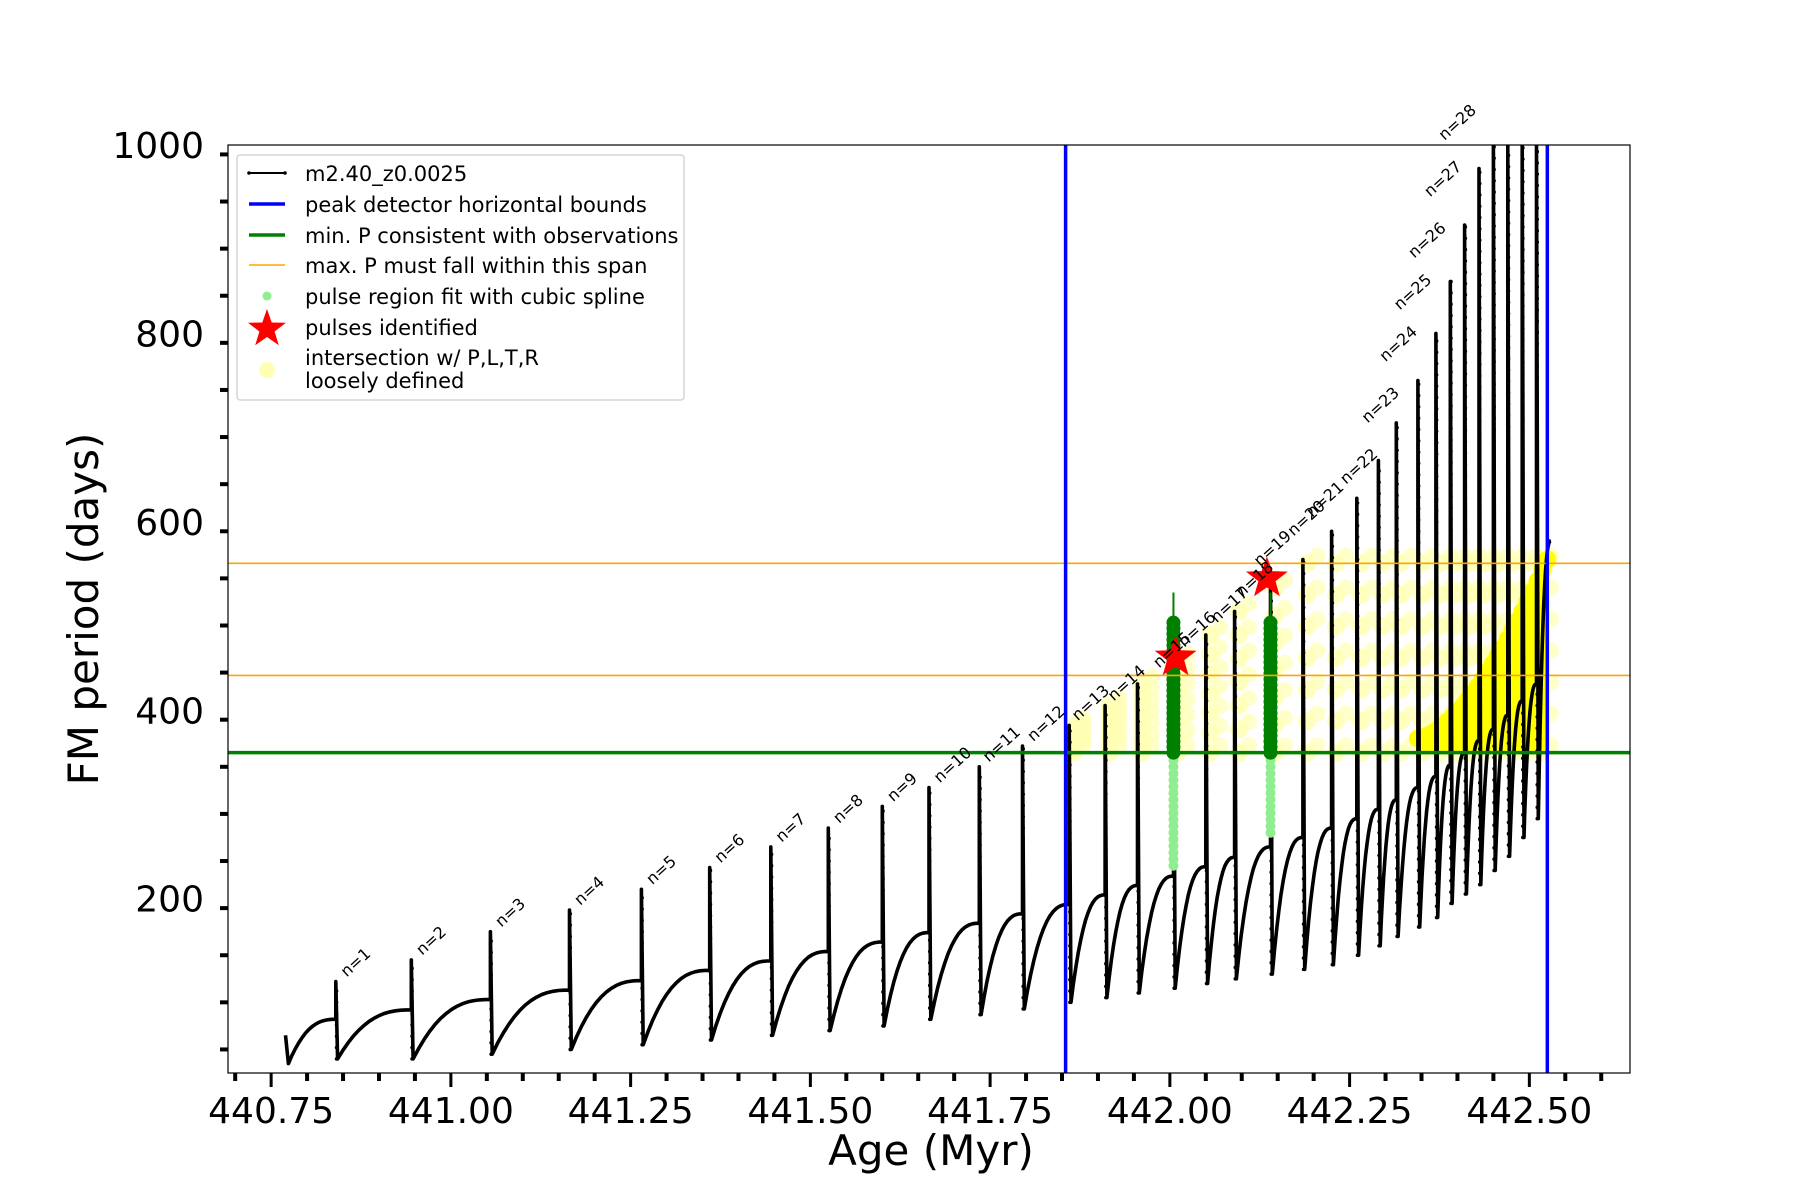  I want to click on y-tick-label: 800, so click(169, 334).